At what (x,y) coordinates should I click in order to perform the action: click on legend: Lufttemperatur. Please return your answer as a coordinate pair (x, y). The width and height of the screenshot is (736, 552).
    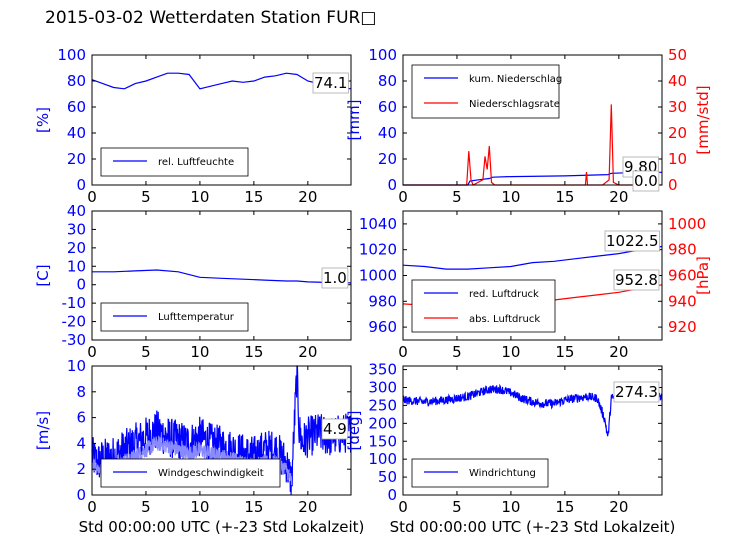
    Looking at the image, I should click on (174, 317).